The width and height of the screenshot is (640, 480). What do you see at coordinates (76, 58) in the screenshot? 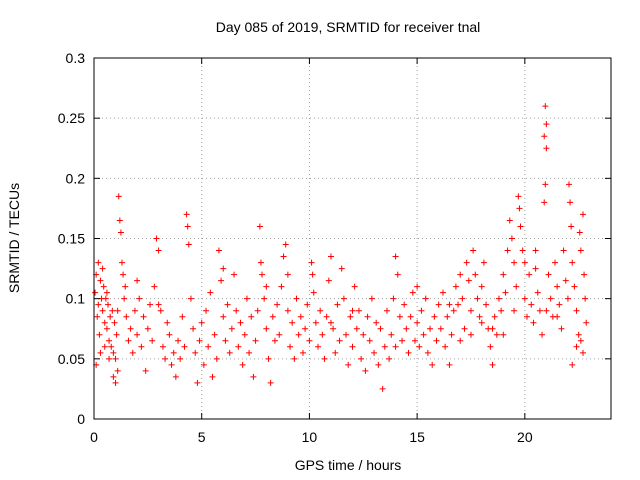
I see `y-tick-label: 0.3` at bounding box center [76, 58].